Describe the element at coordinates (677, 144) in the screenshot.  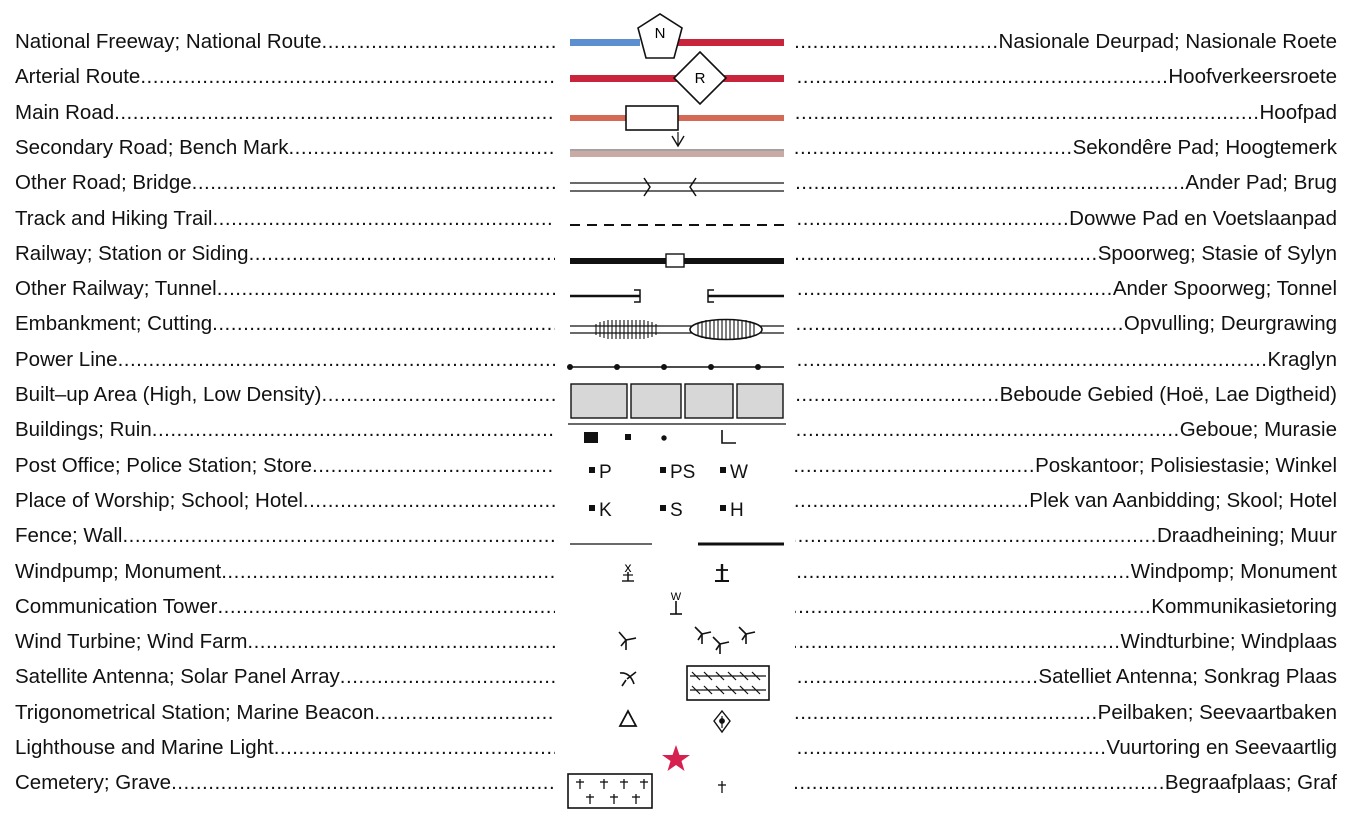
I see `secondary-road-benchmark-icon` at that location.